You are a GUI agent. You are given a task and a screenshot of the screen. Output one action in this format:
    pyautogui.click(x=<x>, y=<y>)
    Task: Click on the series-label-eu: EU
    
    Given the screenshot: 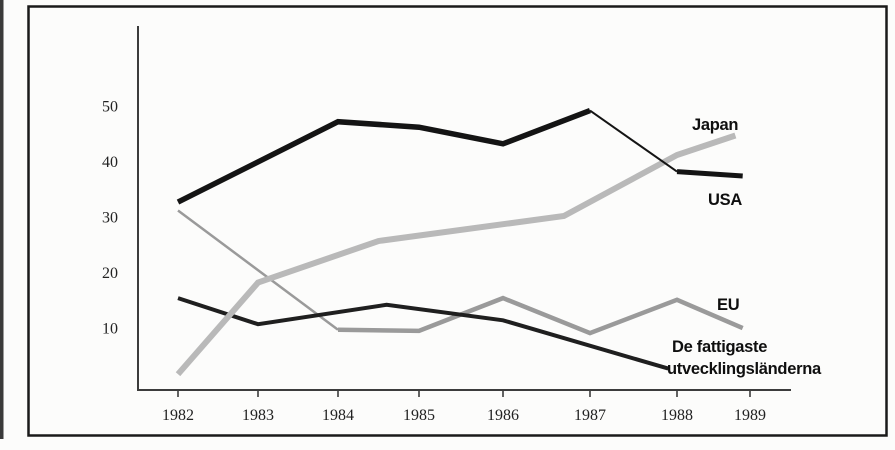 What is the action you would take?
    pyautogui.click(x=728, y=305)
    